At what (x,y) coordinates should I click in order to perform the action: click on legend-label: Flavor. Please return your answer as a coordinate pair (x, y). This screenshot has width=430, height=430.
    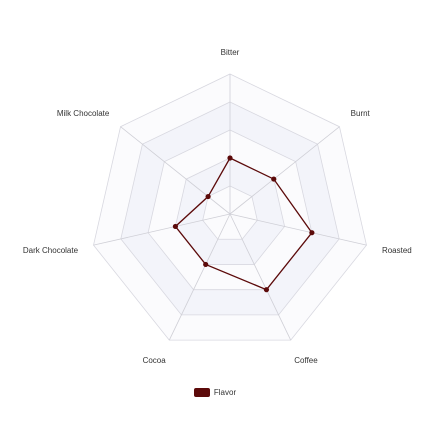
    Looking at the image, I should click on (225, 392).